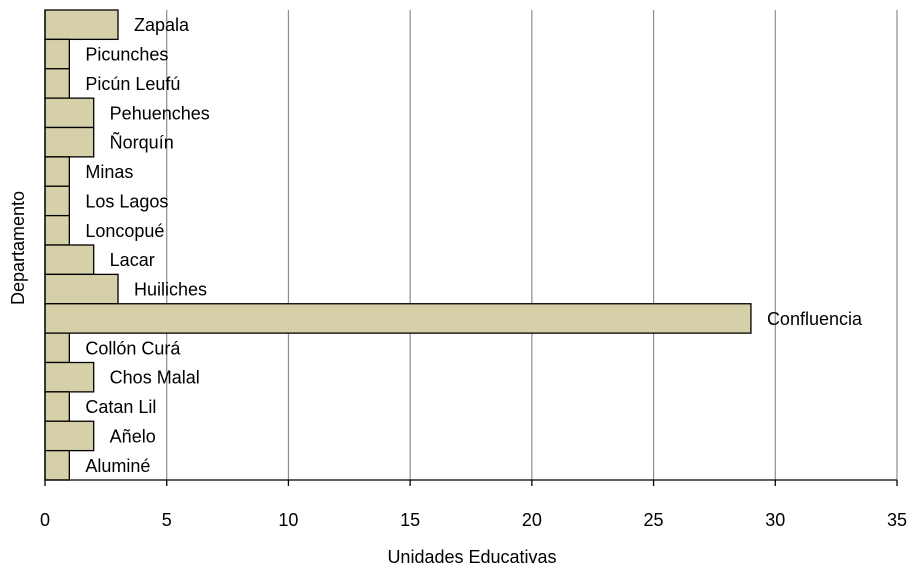 The image size is (912, 573). What do you see at coordinates (133, 436) in the screenshot?
I see `bar-category-label: Añelo` at bounding box center [133, 436].